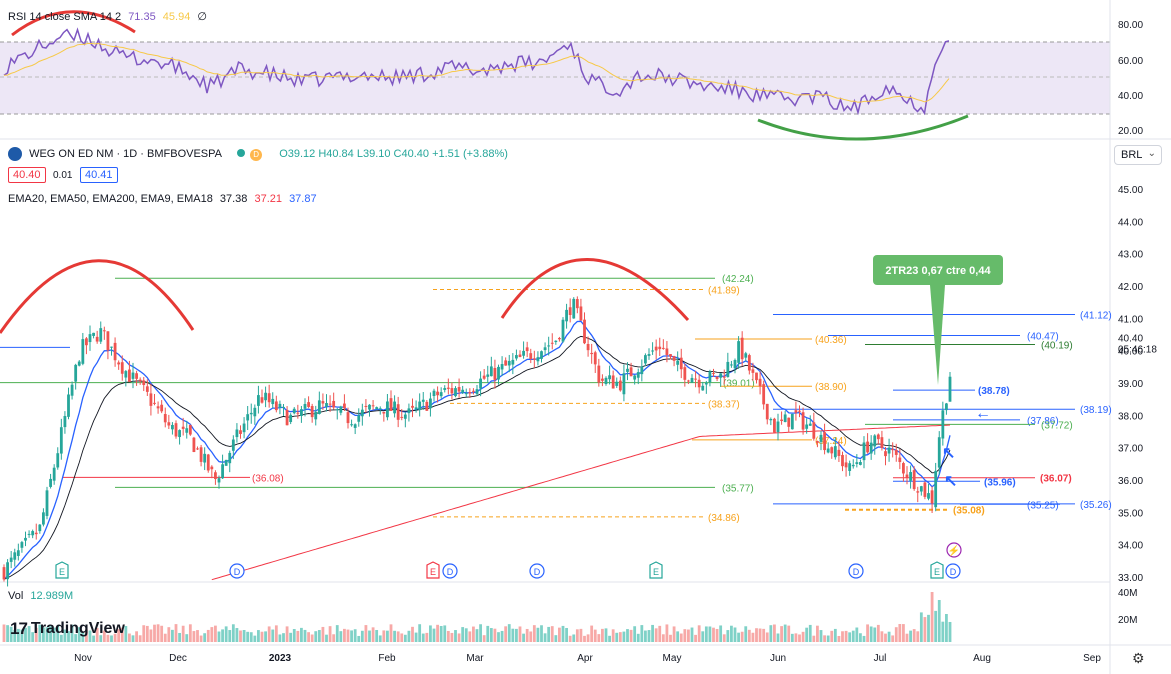 The width and height of the screenshot is (1171, 674). I want to click on tradingview-logo: 17 TradingView, so click(67, 629).